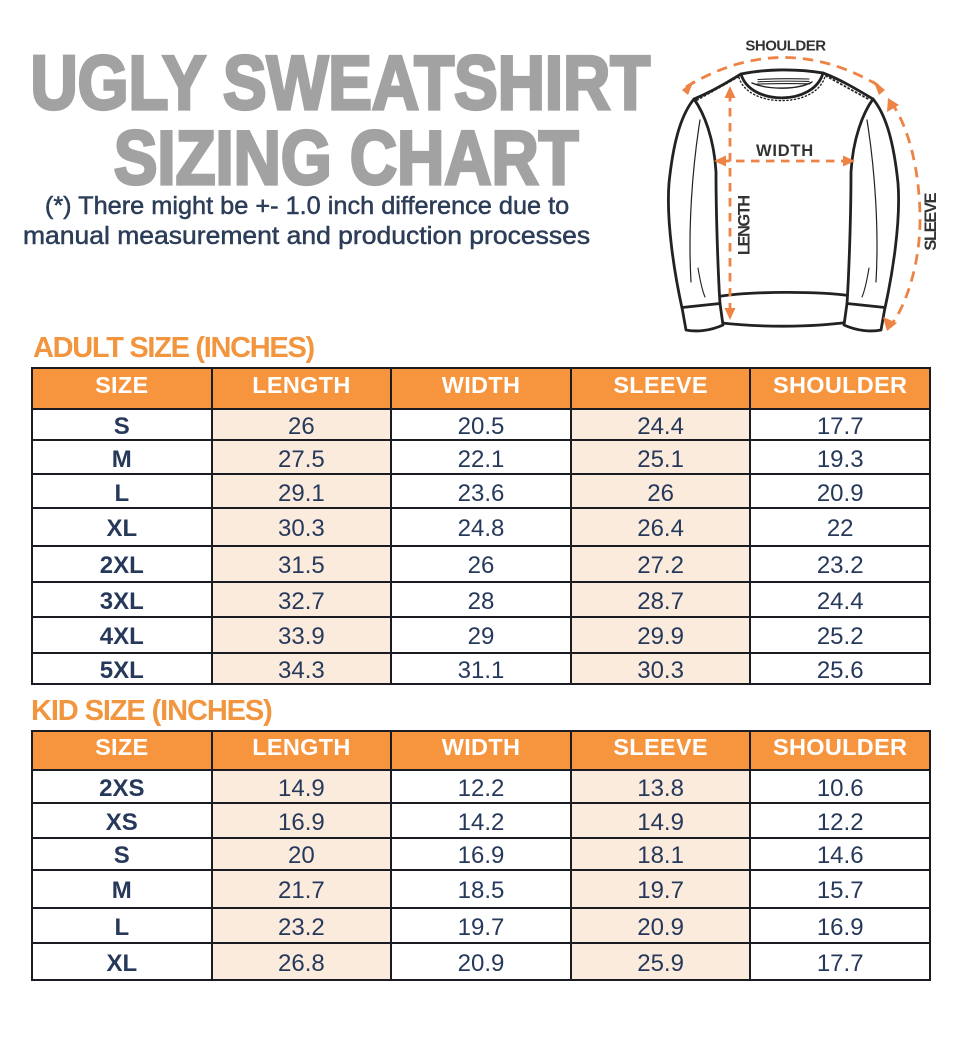  What do you see at coordinates (785, 46) in the screenshot?
I see `svg-text: SHOULDER` at bounding box center [785, 46].